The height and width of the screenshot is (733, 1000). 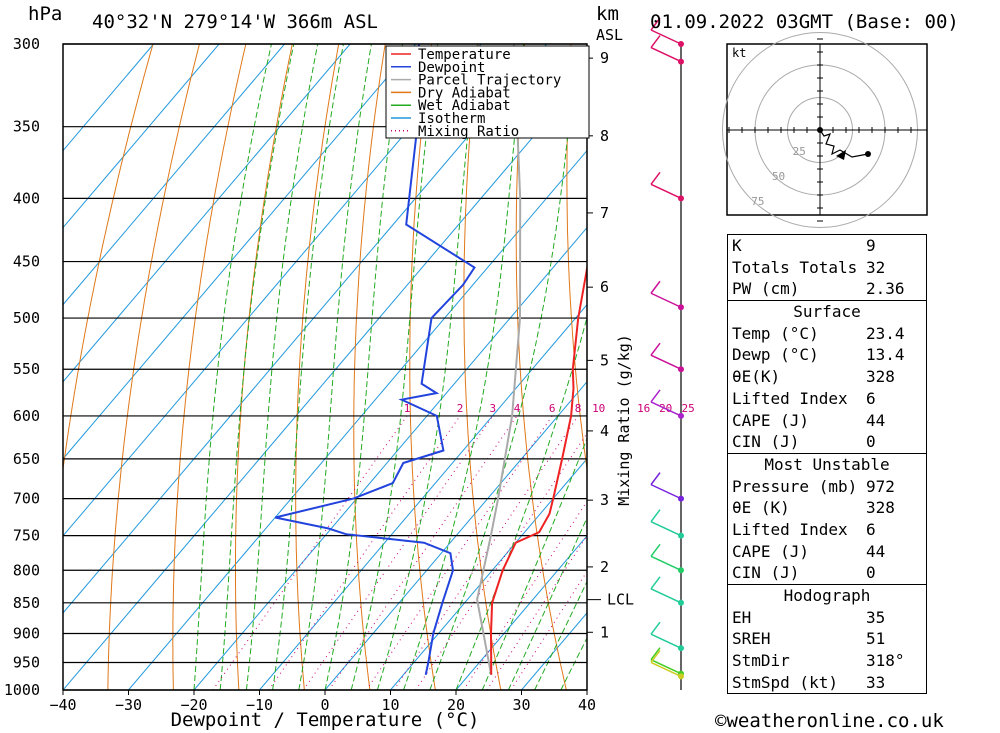 What do you see at coordinates (827, 421) in the screenshot?
I see `index-row: CAPE (J) 44` at bounding box center [827, 421].